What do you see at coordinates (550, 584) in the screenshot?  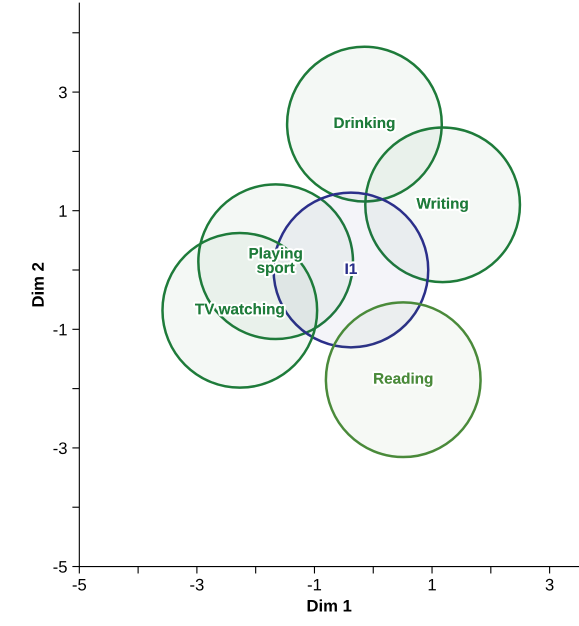 I see `x-tick-label: 3` at bounding box center [550, 584].